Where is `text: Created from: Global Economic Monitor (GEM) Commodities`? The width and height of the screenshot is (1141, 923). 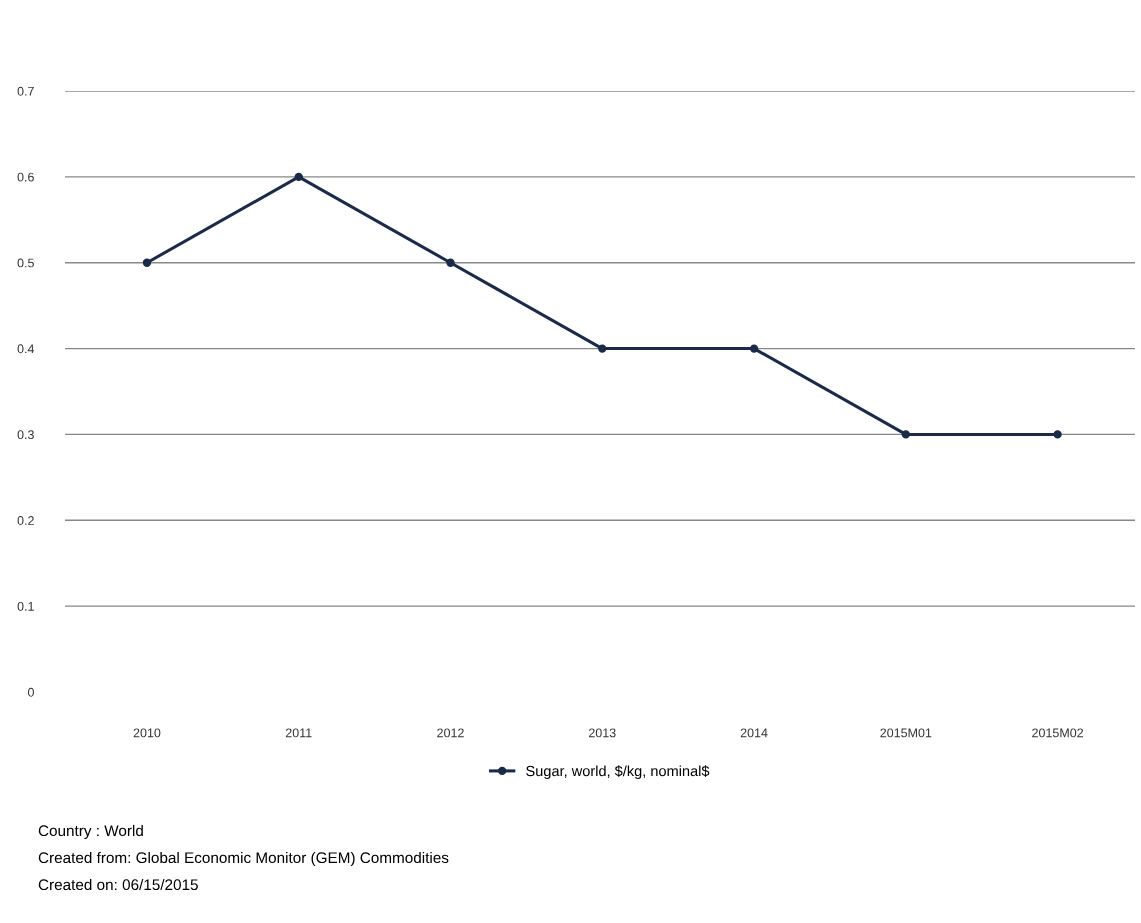
text: Created from: Global Economic Monitor (GEM) Commodities is located at coordinates (243, 859).